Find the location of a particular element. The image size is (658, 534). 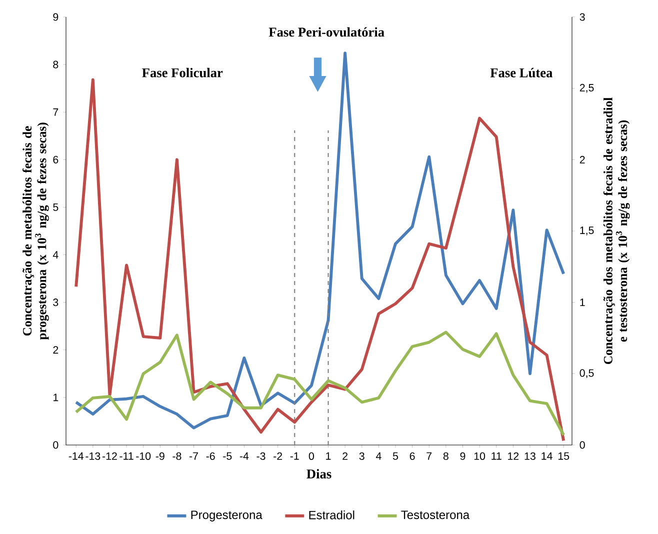

x-tick-label: -12 is located at coordinates (109, 456).